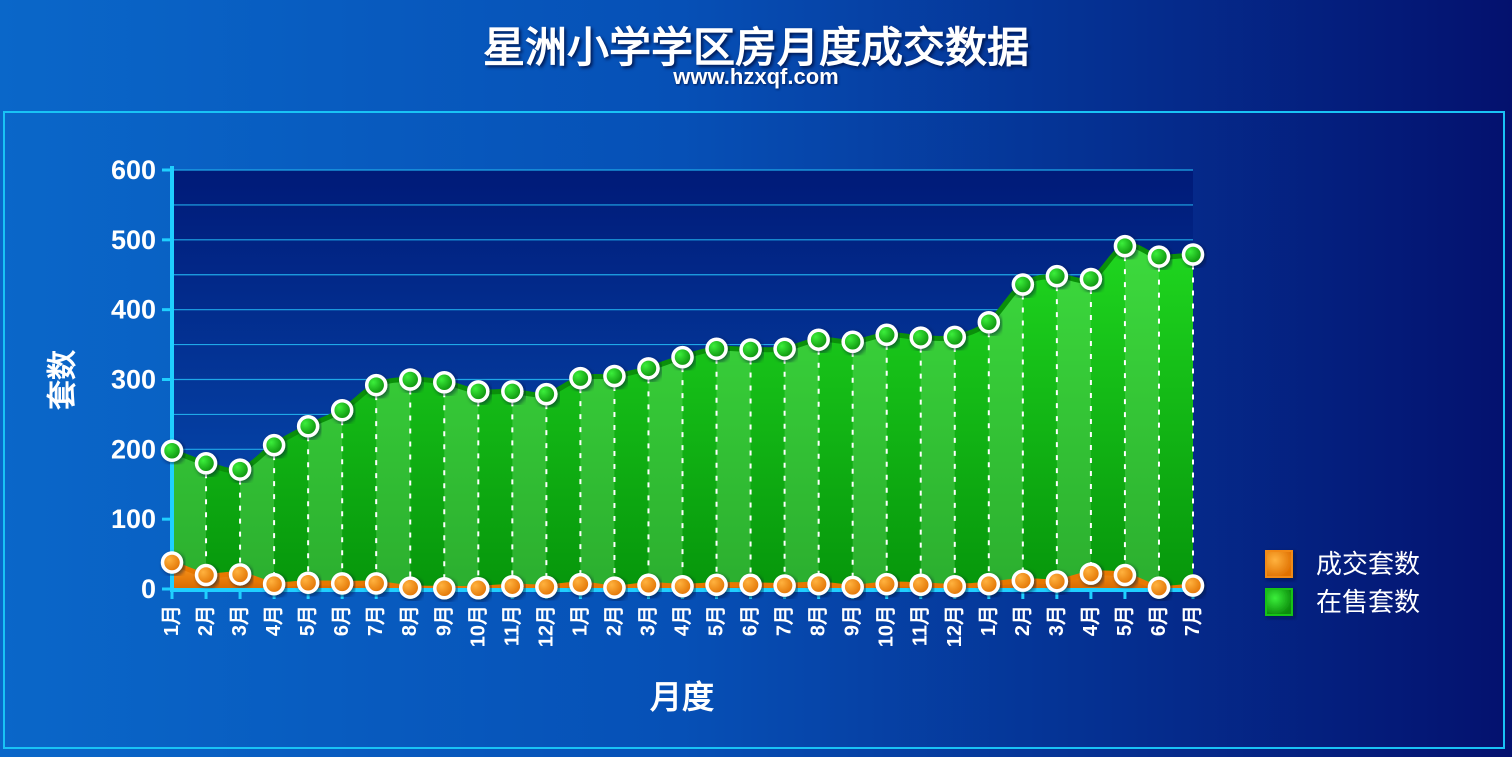  What do you see at coordinates (756, 76) in the screenshot?
I see `chart-subtitle: www.hzxqf.com` at bounding box center [756, 76].